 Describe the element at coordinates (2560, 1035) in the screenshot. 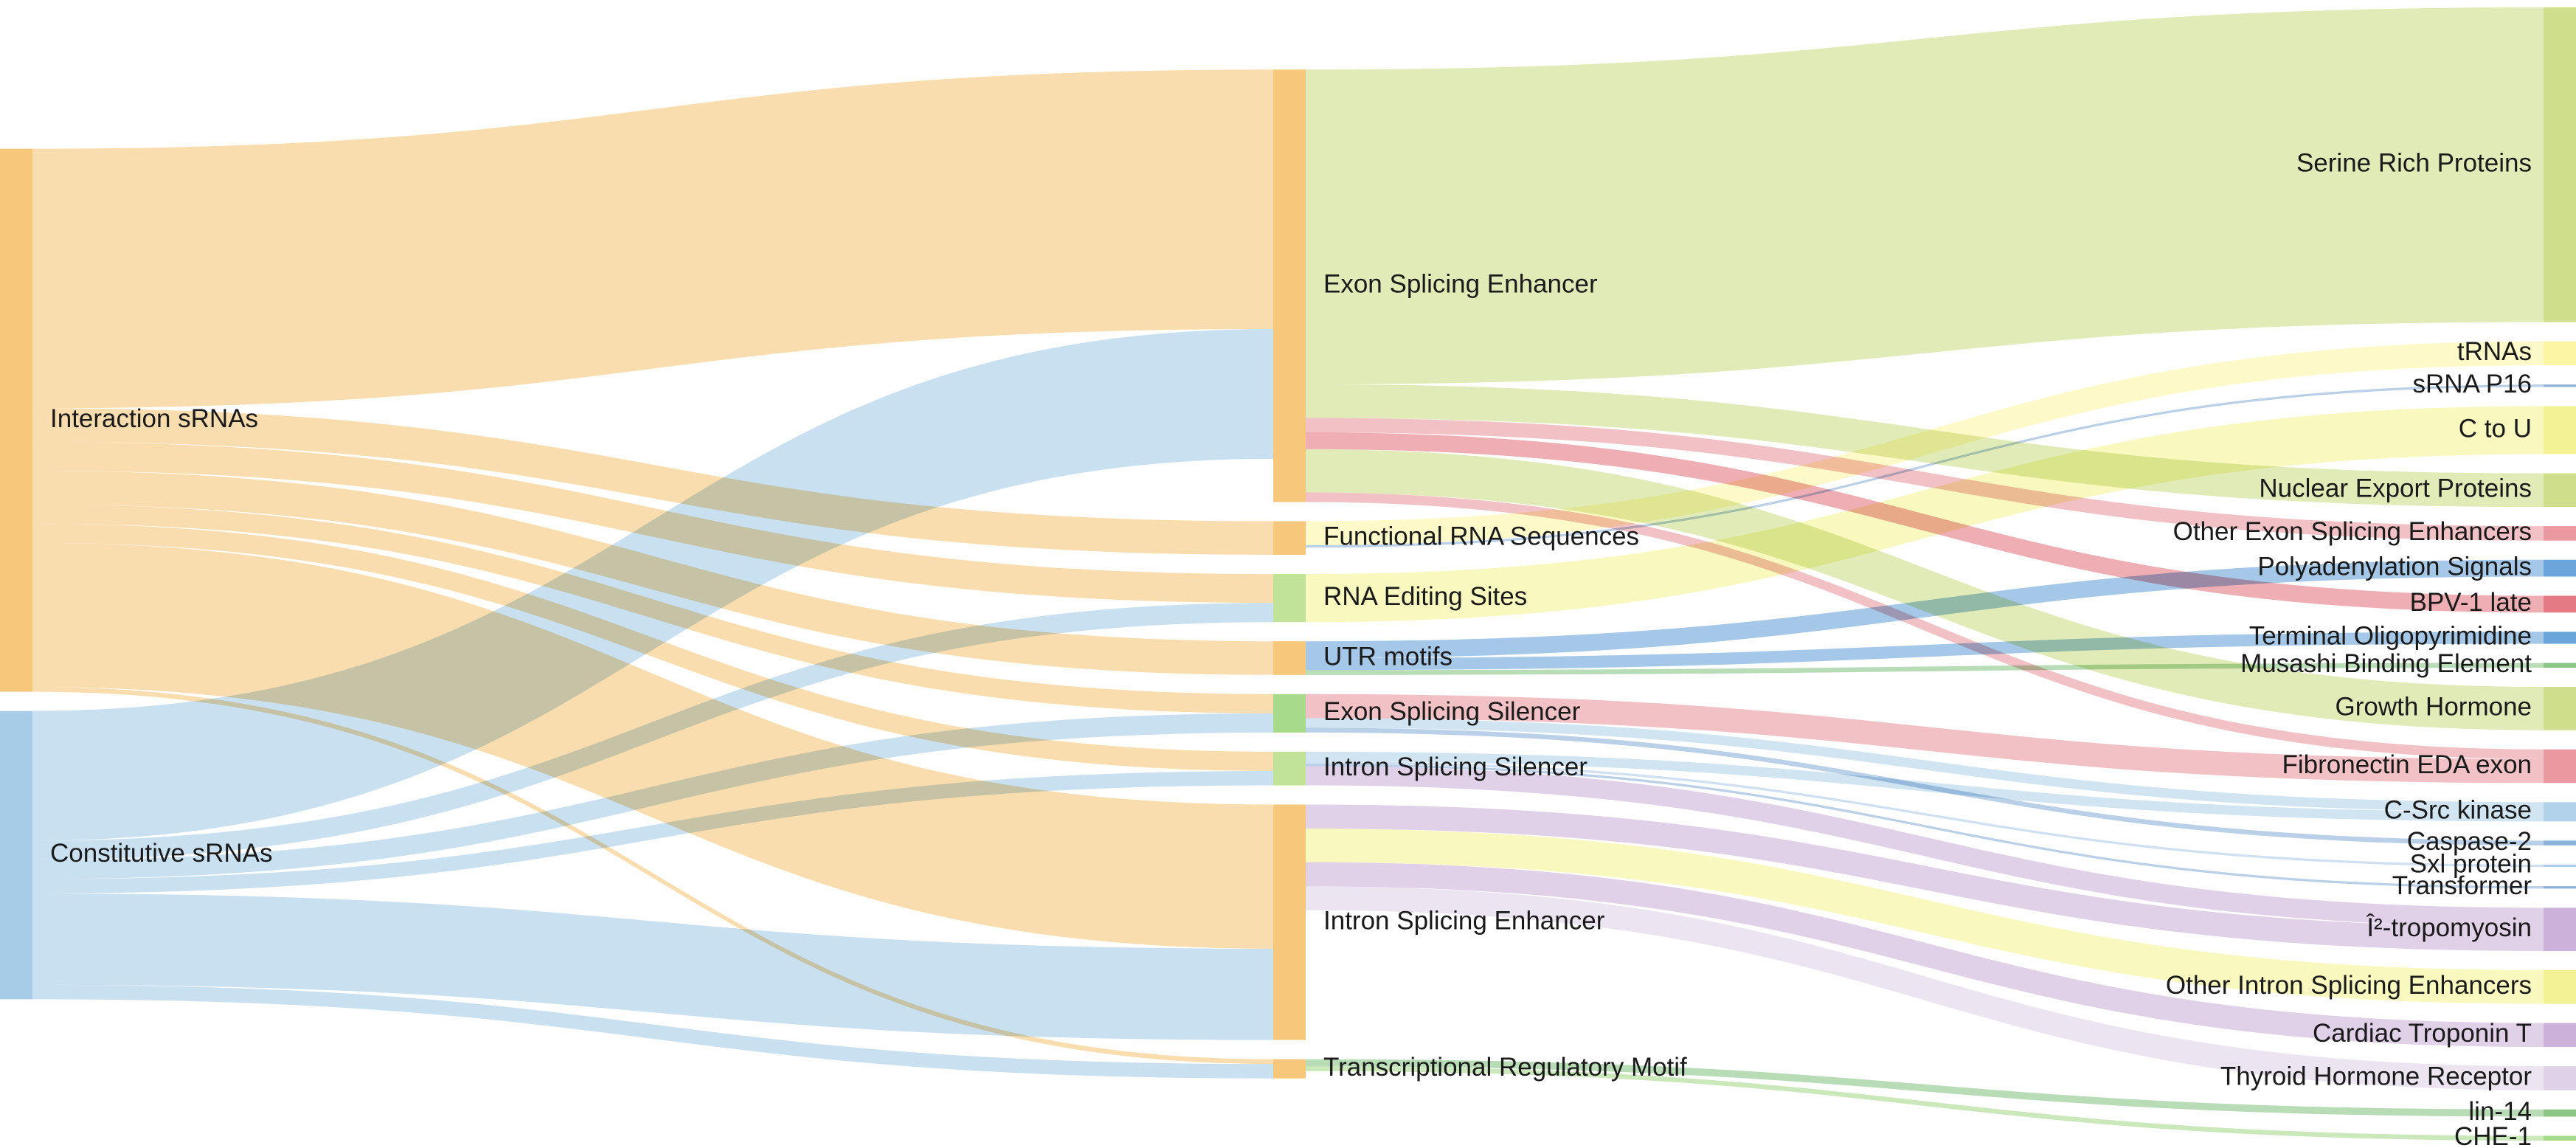

I see `node-ctnt` at that location.